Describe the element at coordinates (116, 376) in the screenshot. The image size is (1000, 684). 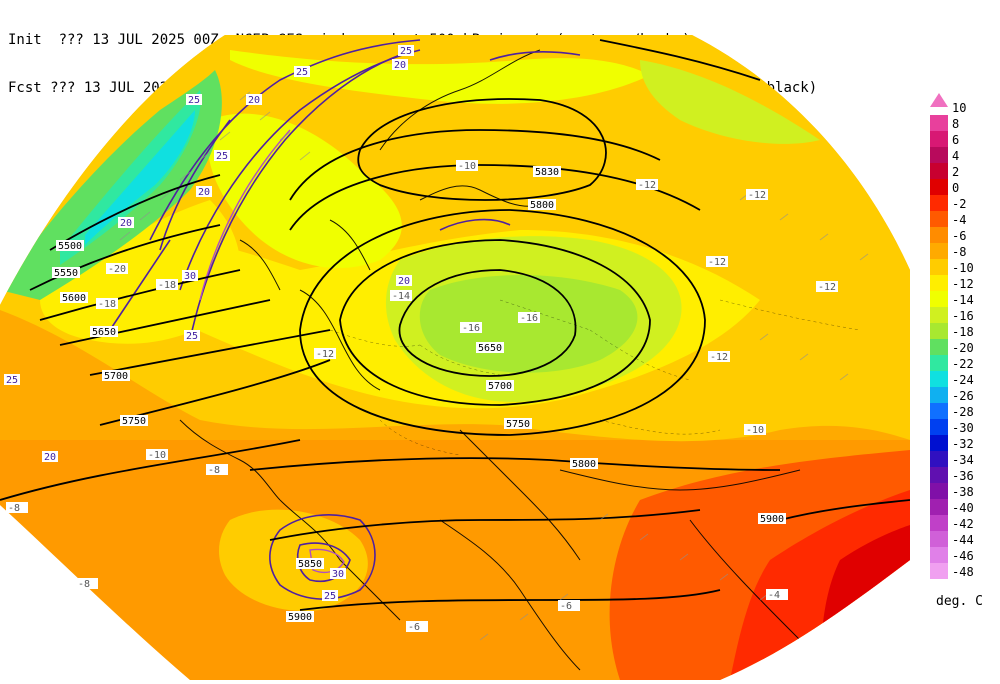
I see `height-label-text: 5700` at that location.